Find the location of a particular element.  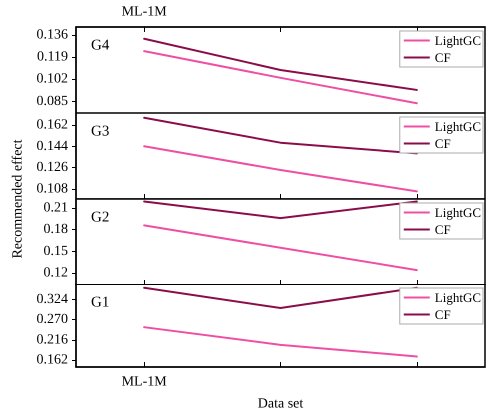

text: G2 is located at coordinates (100, 217).